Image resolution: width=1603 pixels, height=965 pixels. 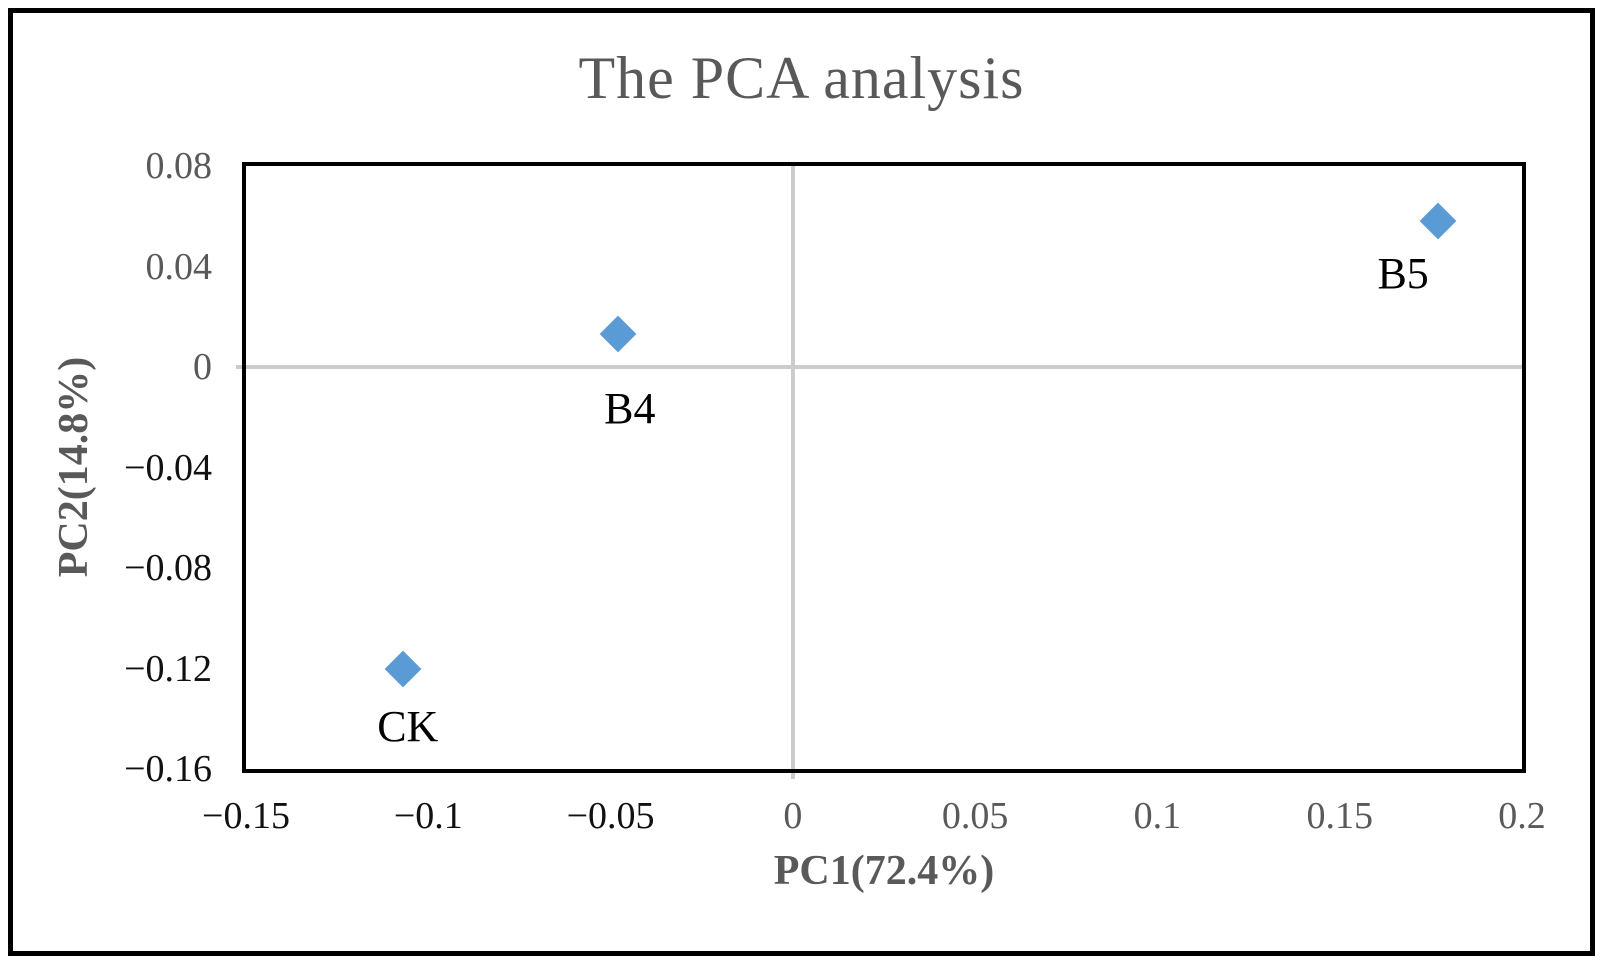 I want to click on x-tick-label: −0.1, so click(x=428, y=816).